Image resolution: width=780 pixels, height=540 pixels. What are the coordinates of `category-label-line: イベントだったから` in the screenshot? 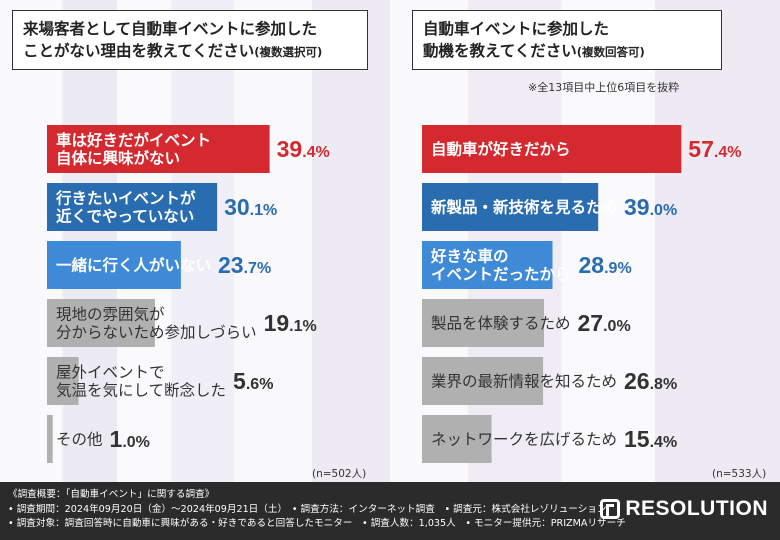 It's located at (501, 275).